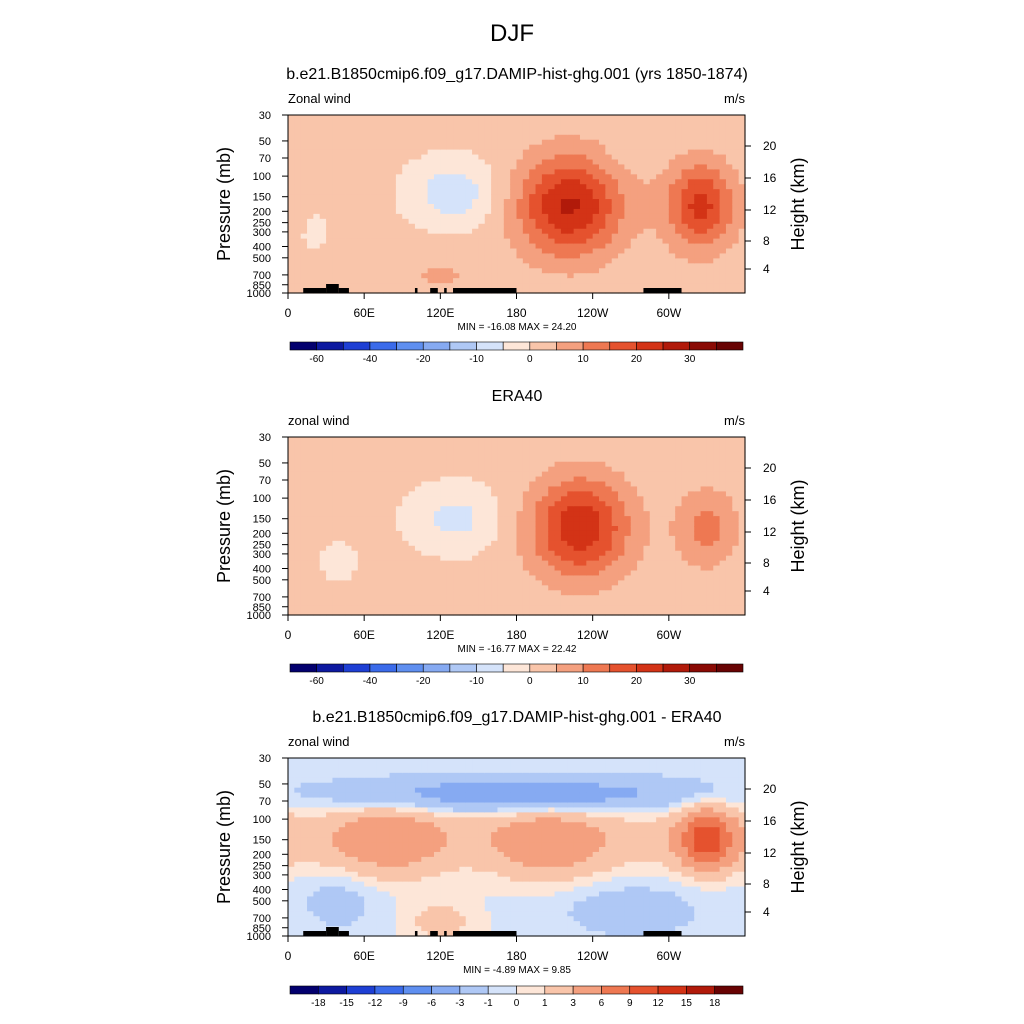 The height and width of the screenshot is (1024, 1024). I want to click on colorbar-box, so click(730, 346).